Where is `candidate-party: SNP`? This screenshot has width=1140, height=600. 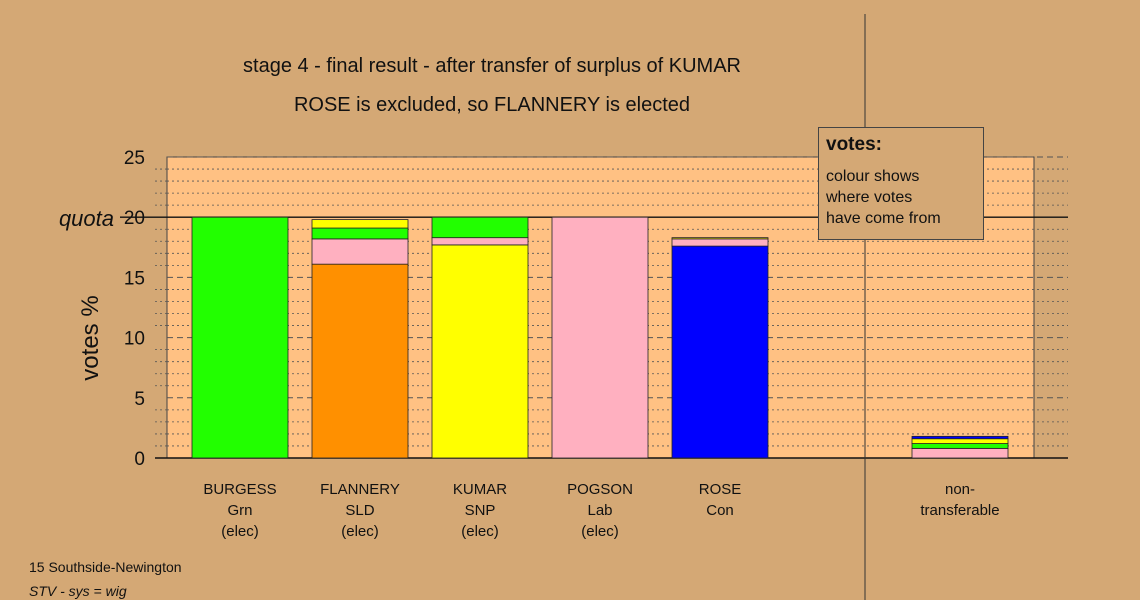
candidate-party: SNP is located at coordinates (480, 510).